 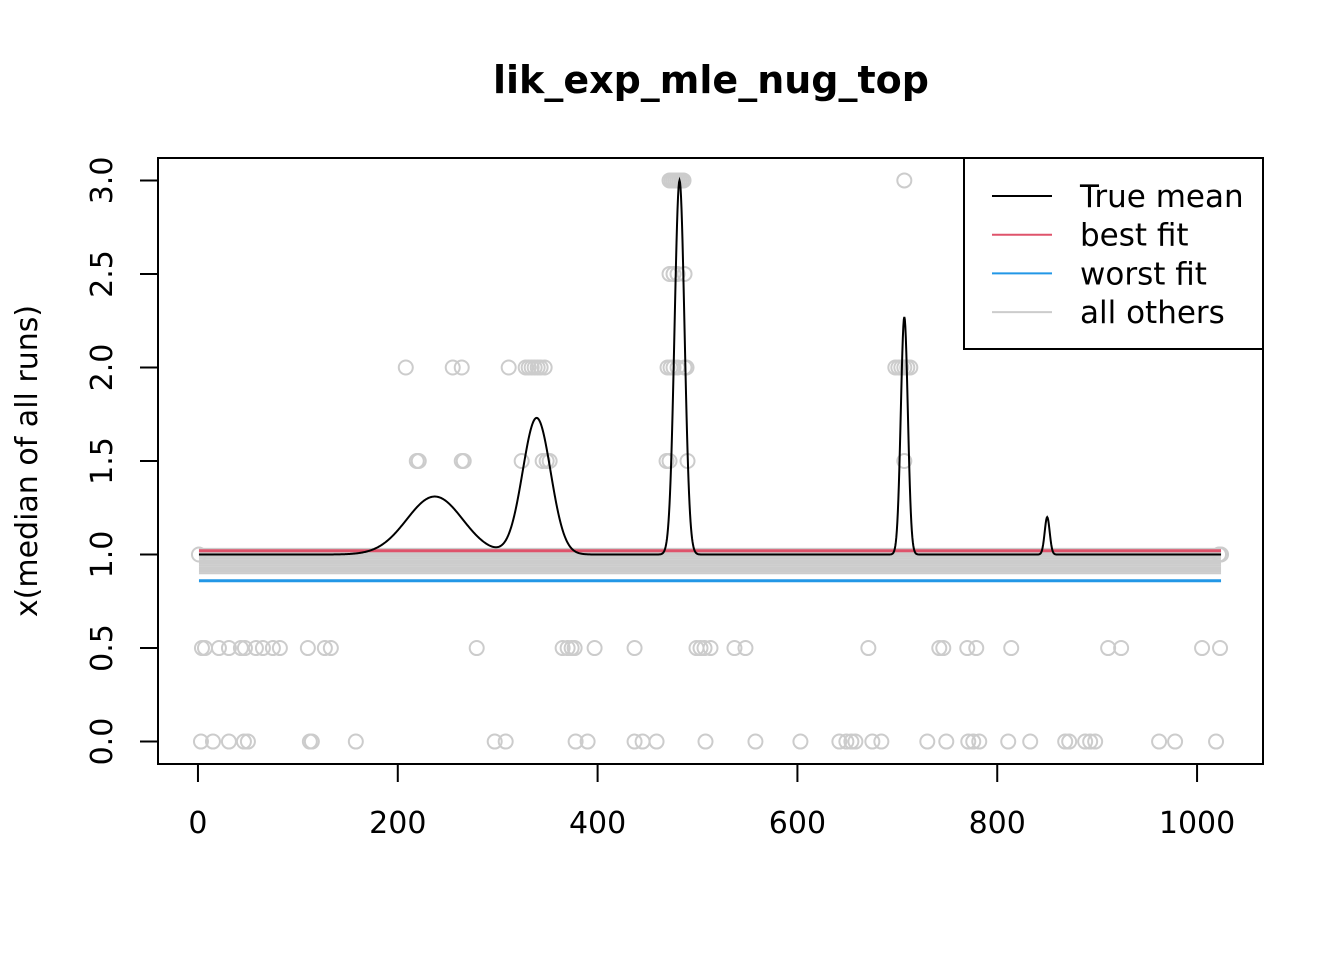 What do you see at coordinates (711, 802) in the screenshot?
I see `x-axis: 0 200 400 600 800 1000` at bounding box center [711, 802].